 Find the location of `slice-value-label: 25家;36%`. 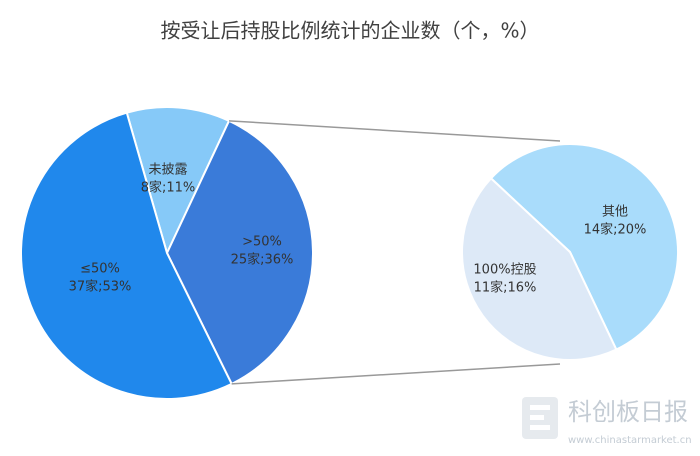

slice-value-label: 25家;36% is located at coordinates (262, 260).